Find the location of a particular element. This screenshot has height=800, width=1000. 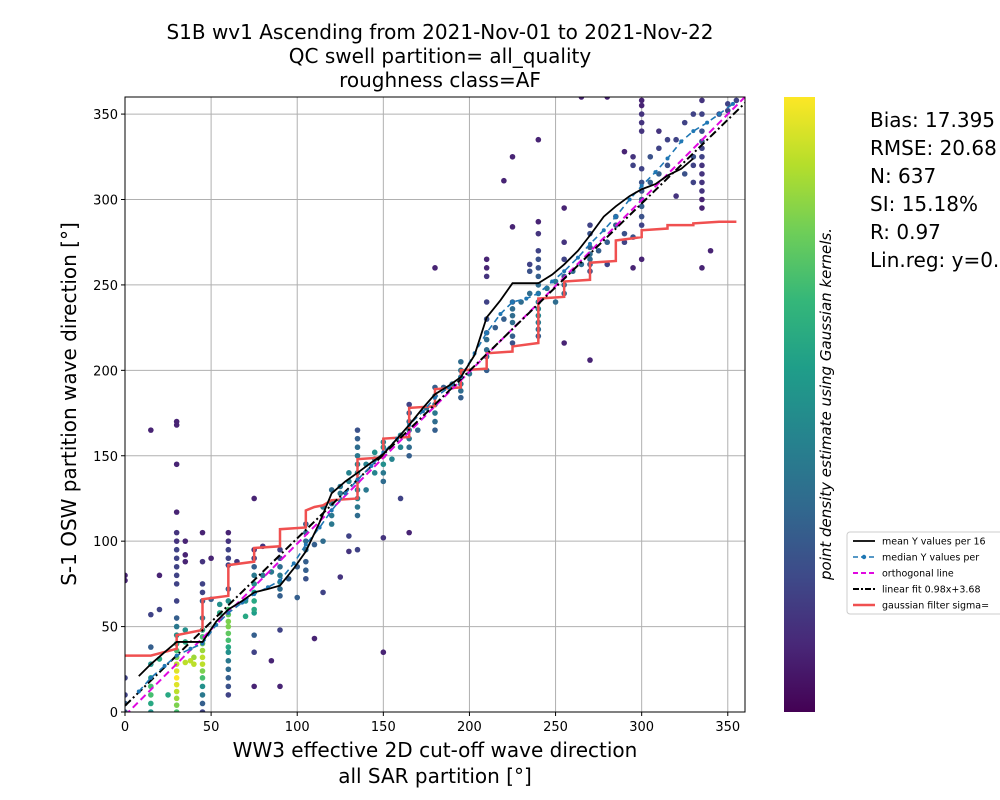

y-axis-label: S-1 OSW partition wave direction [°] is located at coordinates (69, 404).